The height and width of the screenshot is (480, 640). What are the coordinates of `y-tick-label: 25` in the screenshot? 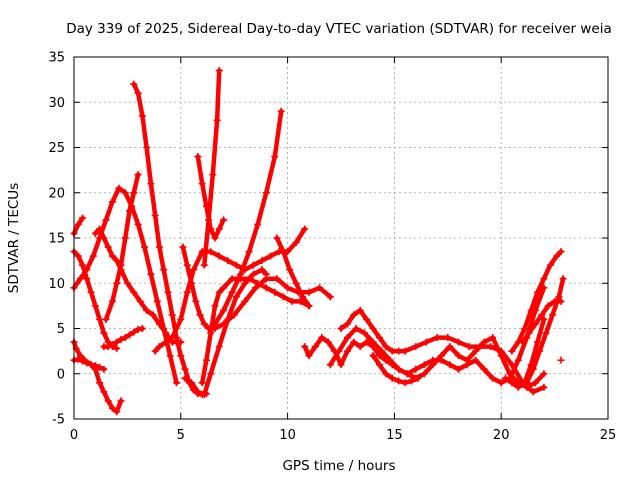 It's located at (56, 148).